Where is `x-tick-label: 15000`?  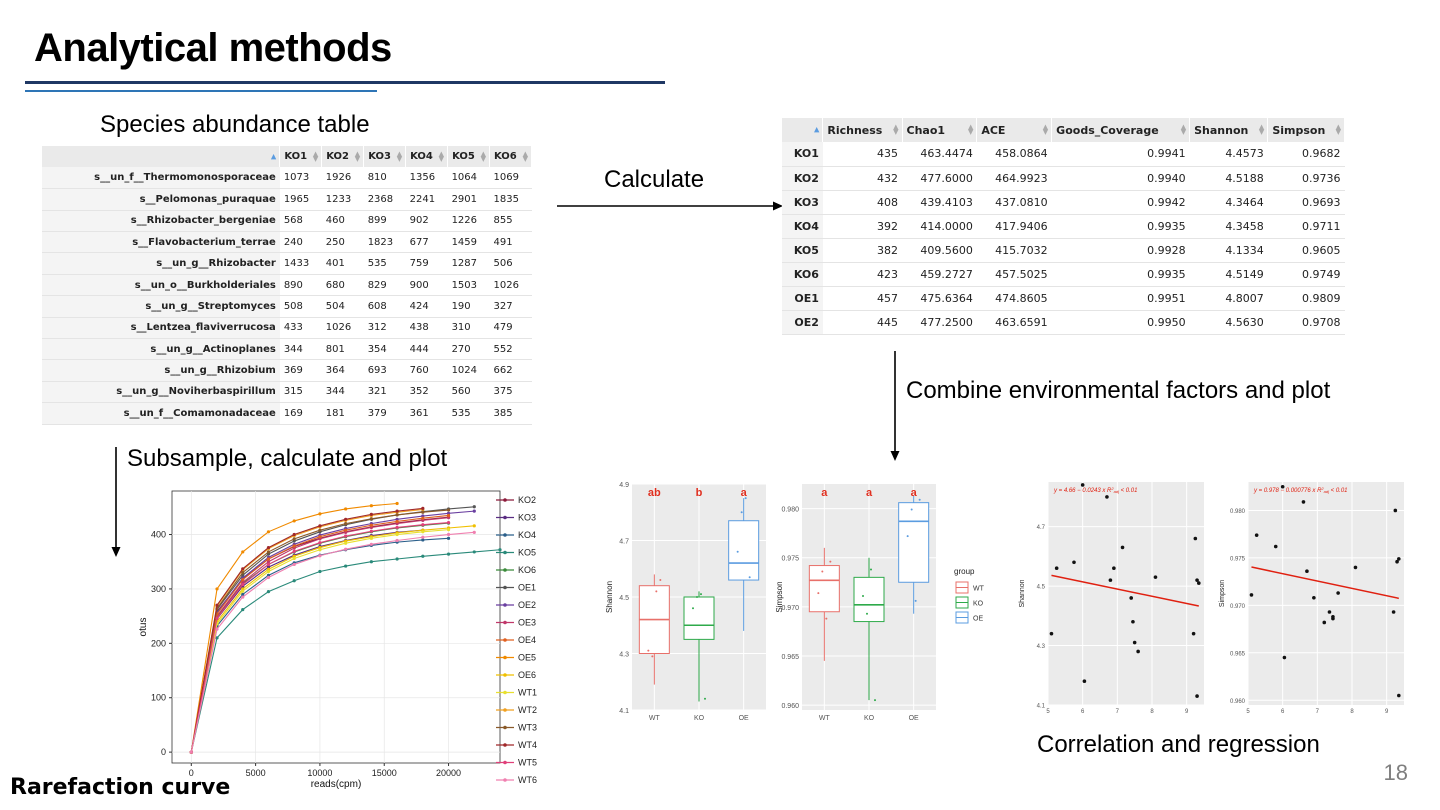
x-tick-label: 15000 is located at coordinates (384, 773).